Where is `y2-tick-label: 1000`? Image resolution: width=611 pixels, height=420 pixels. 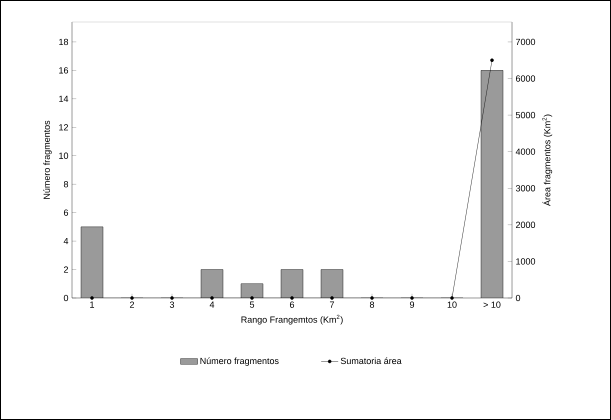
y2-tick-label: 1000 is located at coordinates (526, 261).